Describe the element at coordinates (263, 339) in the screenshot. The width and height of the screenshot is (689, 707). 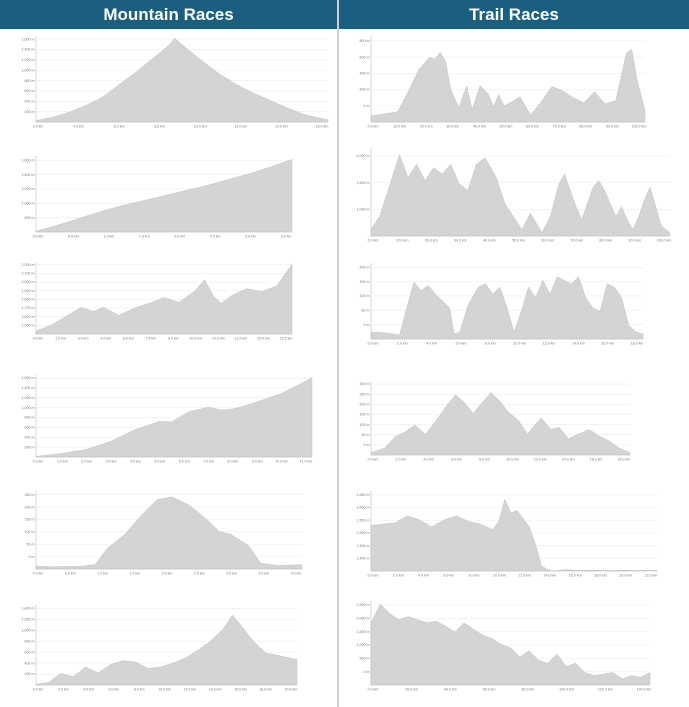
I see `x-tick-label: 15.0 km` at that location.